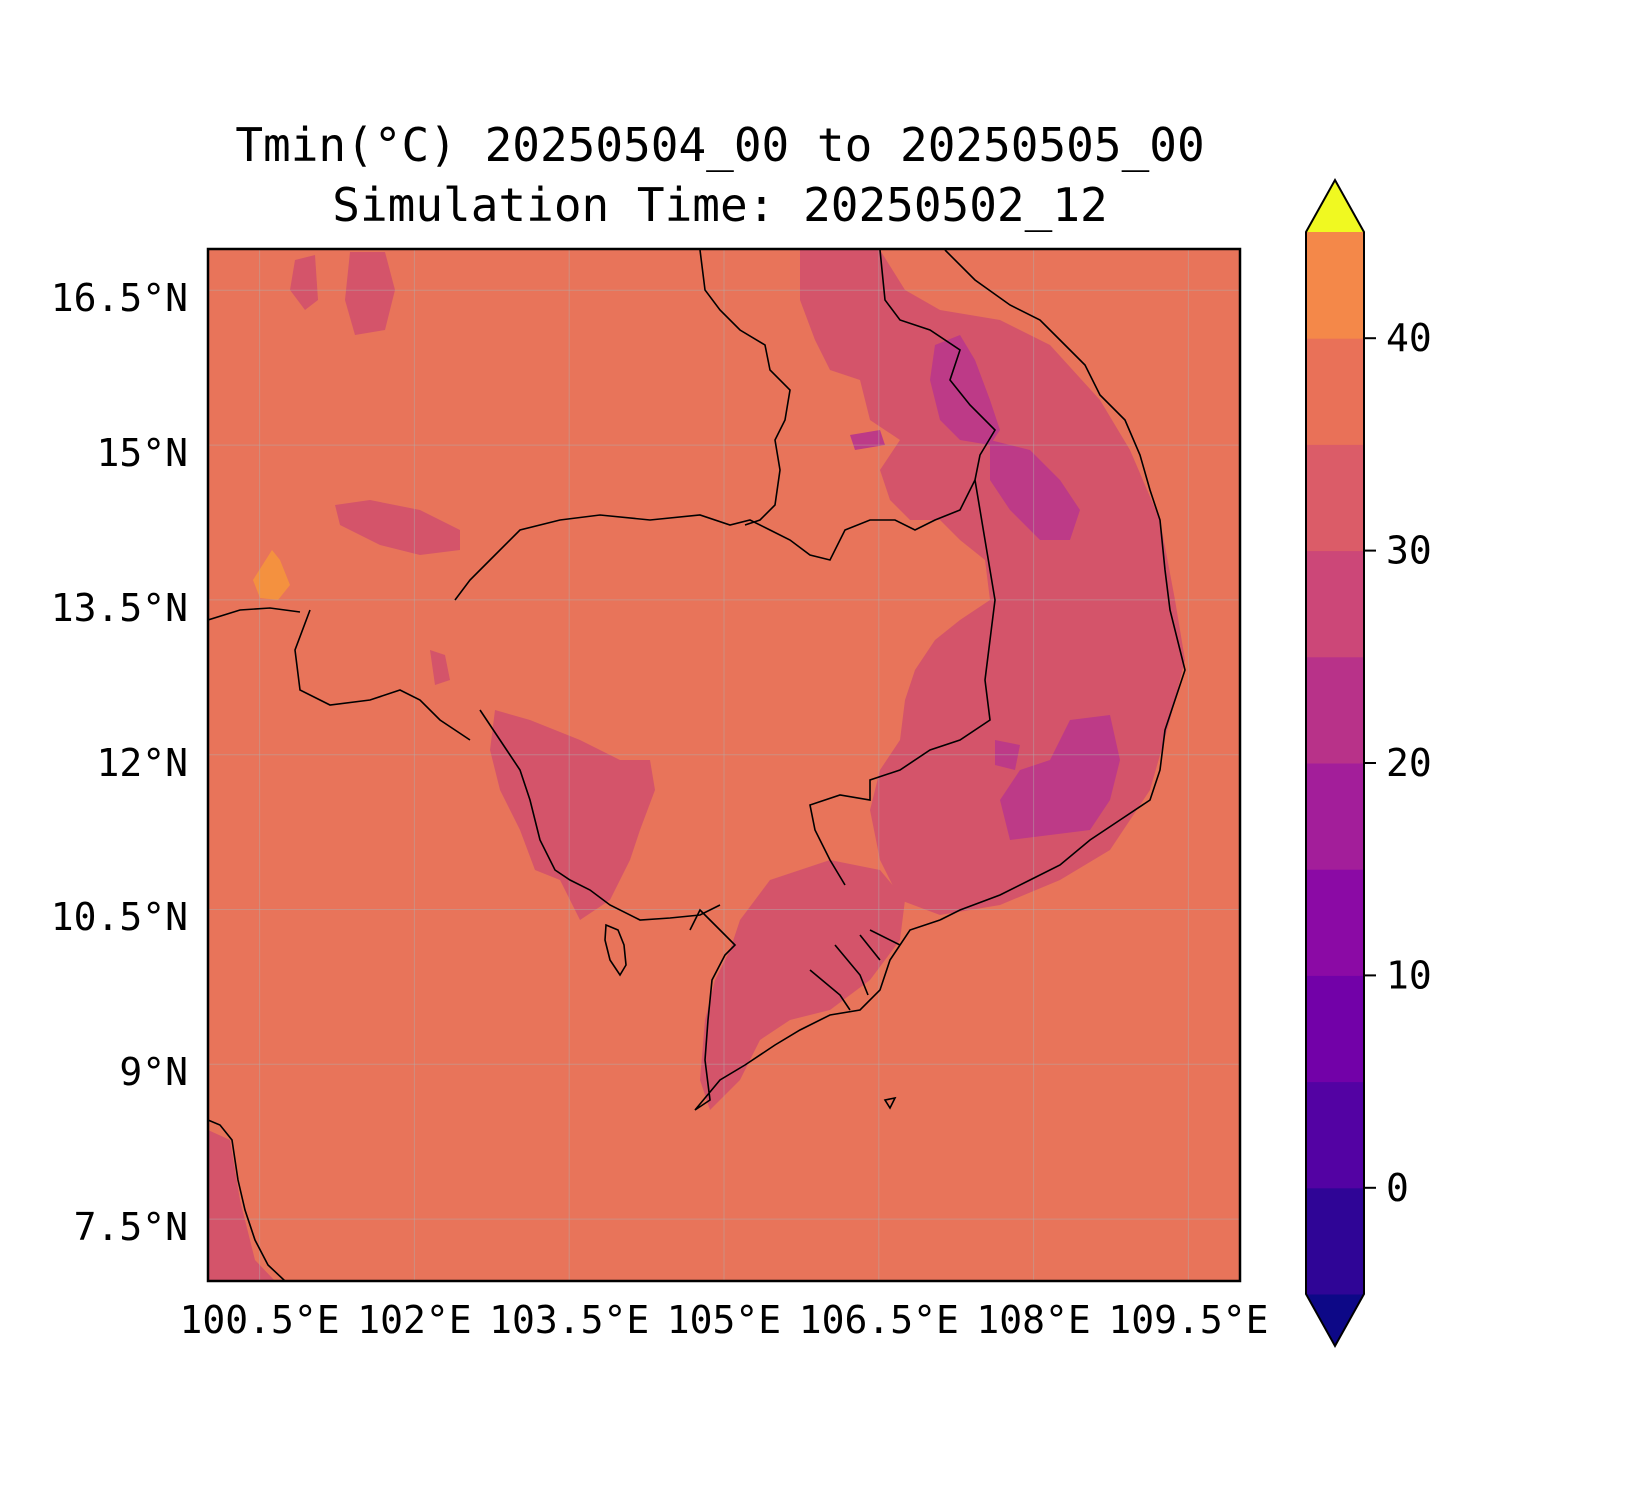 The height and width of the screenshot is (1500, 1650). I want to click on cambodia-coast, so click(600, 815).